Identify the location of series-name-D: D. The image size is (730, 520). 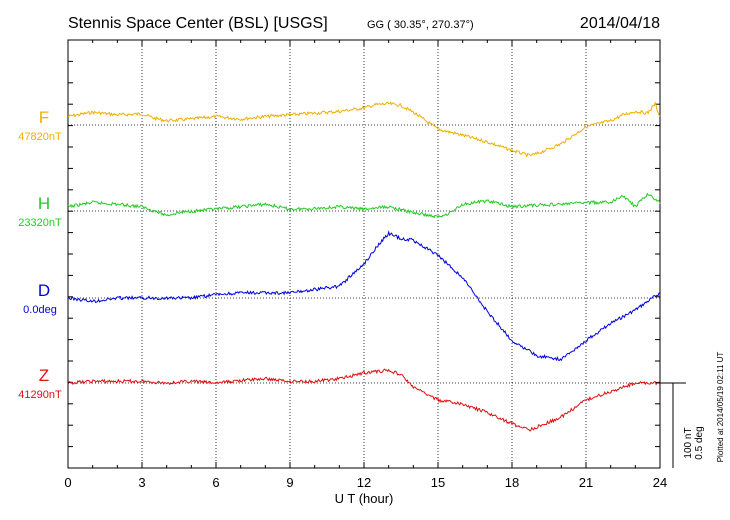
(44, 290).